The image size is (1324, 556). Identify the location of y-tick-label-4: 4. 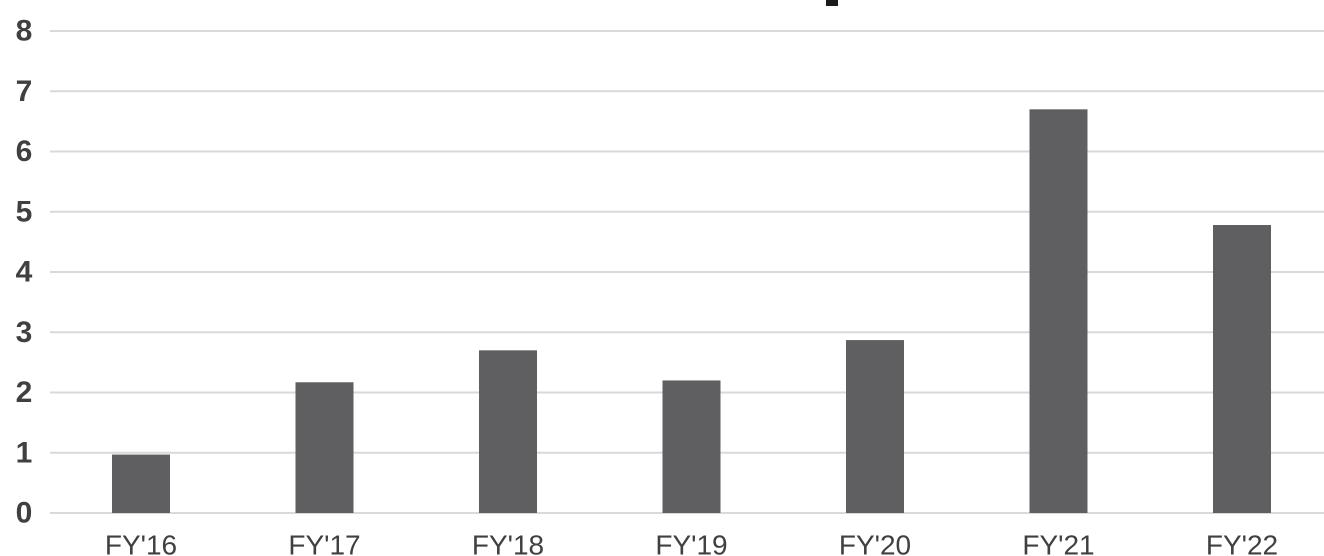
(24, 272).